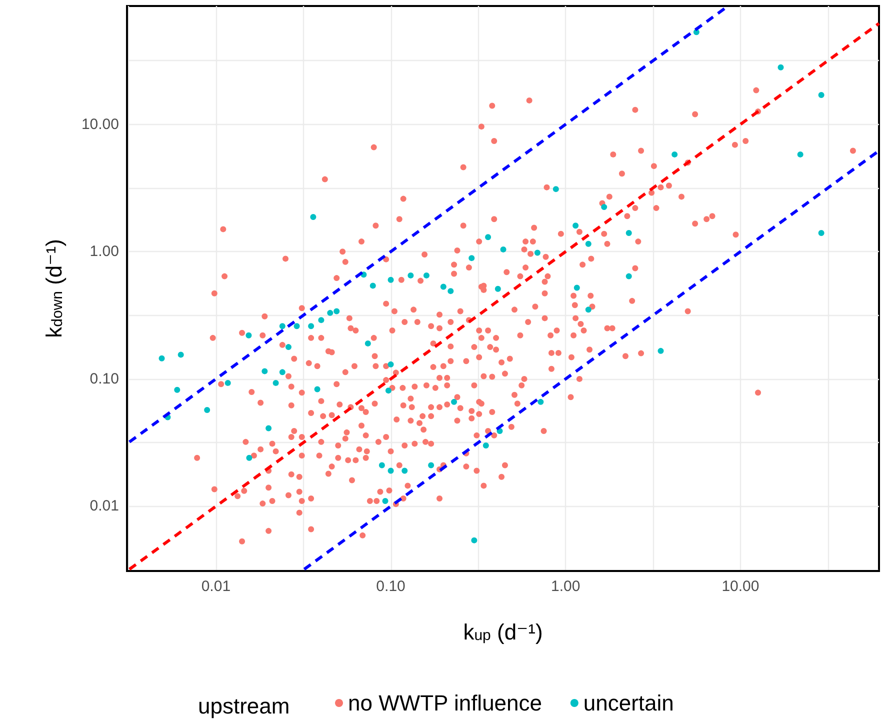  What do you see at coordinates (565, 586) in the screenshot?
I see `x-tick-label: 1.00` at bounding box center [565, 586].